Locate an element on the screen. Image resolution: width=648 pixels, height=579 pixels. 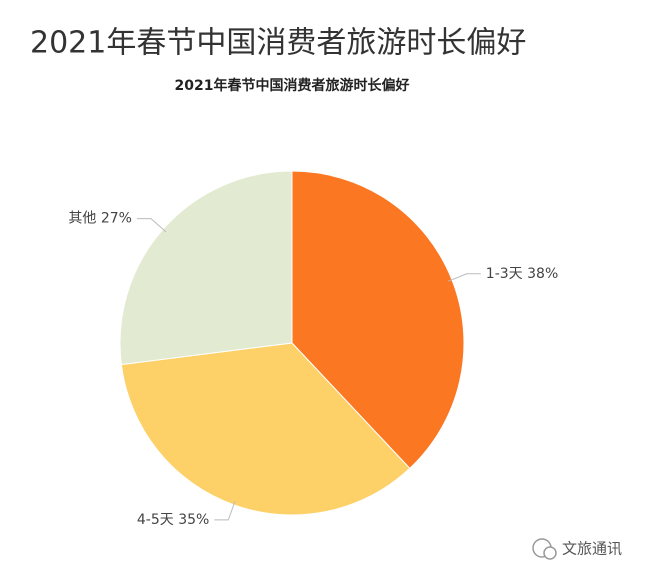
value-label: 35% is located at coordinates (193, 520).